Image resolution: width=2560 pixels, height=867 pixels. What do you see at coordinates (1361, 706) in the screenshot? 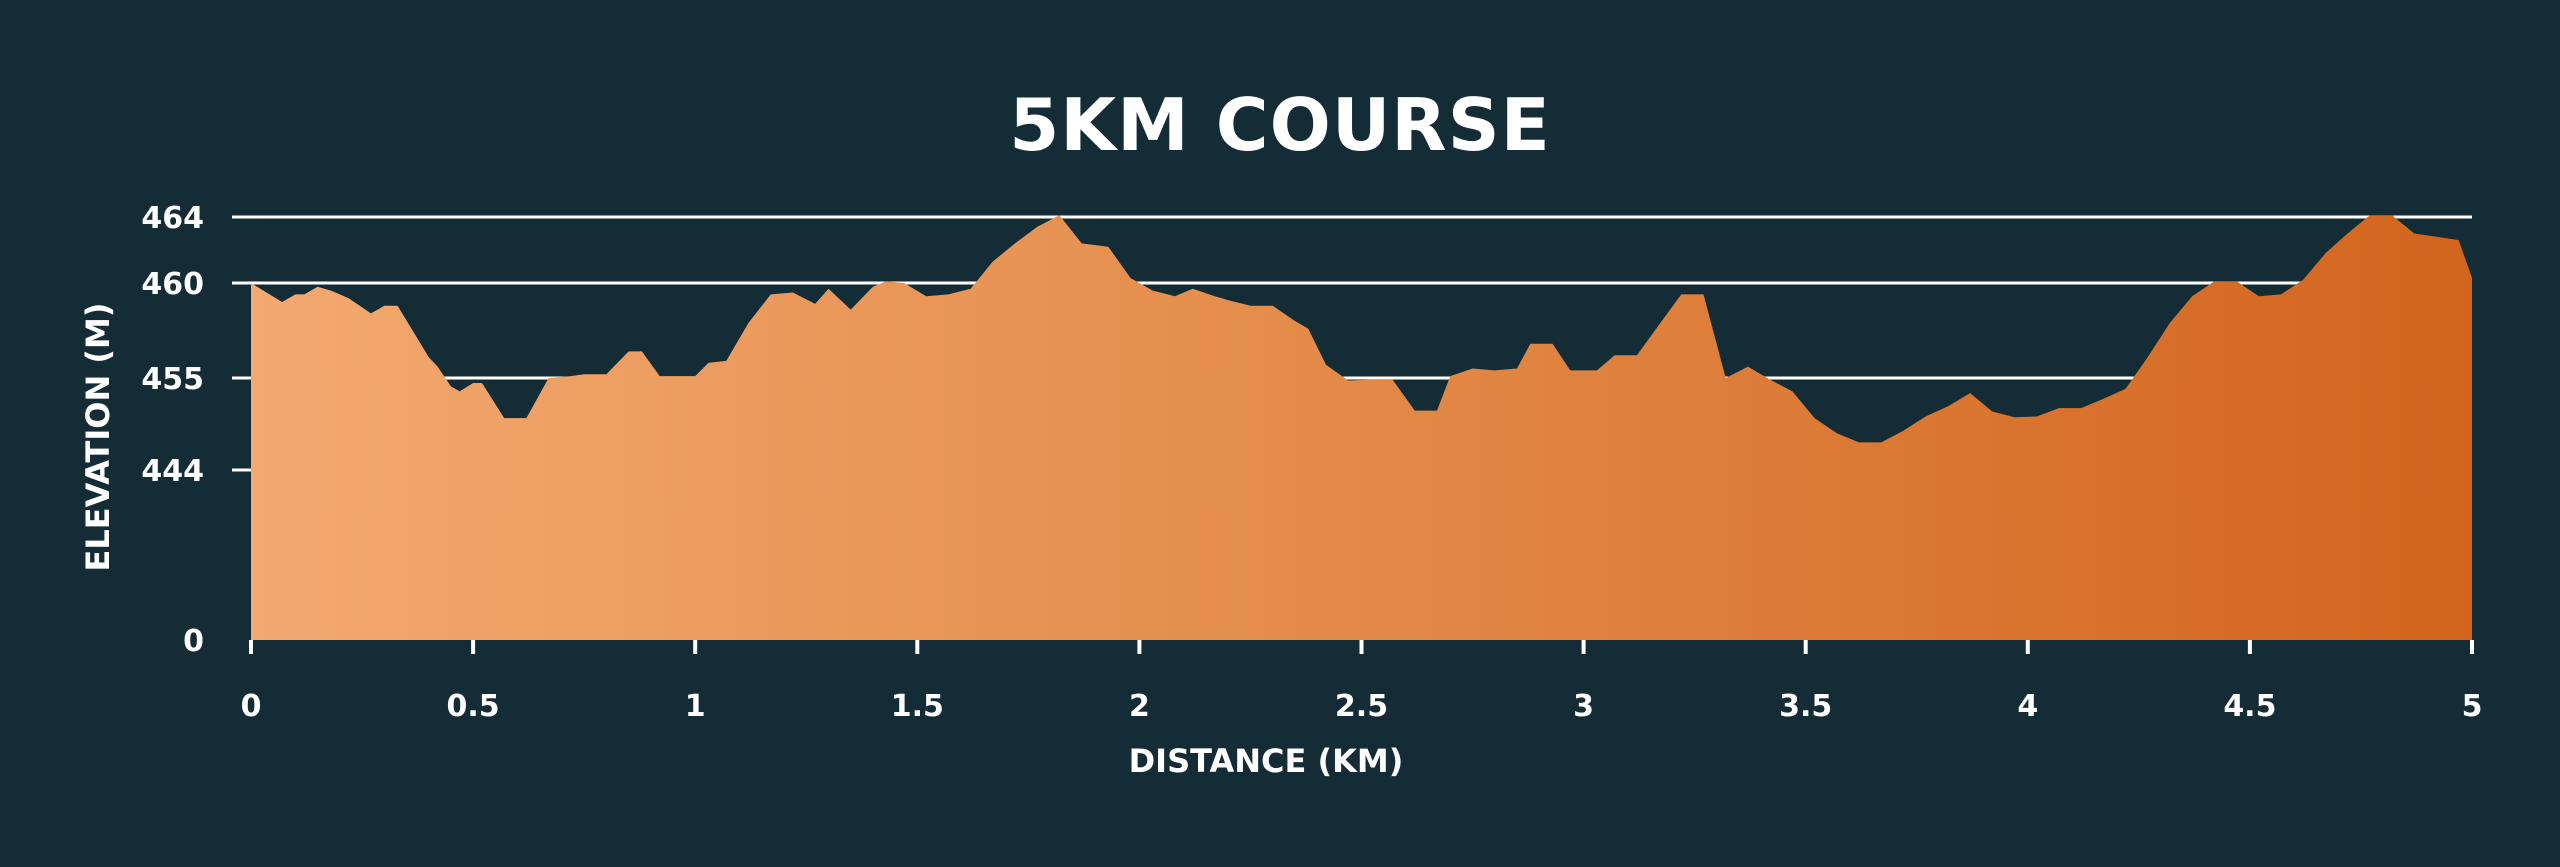
I see `x-tick-label-2.5: 2.5` at bounding box center [1361, 706].